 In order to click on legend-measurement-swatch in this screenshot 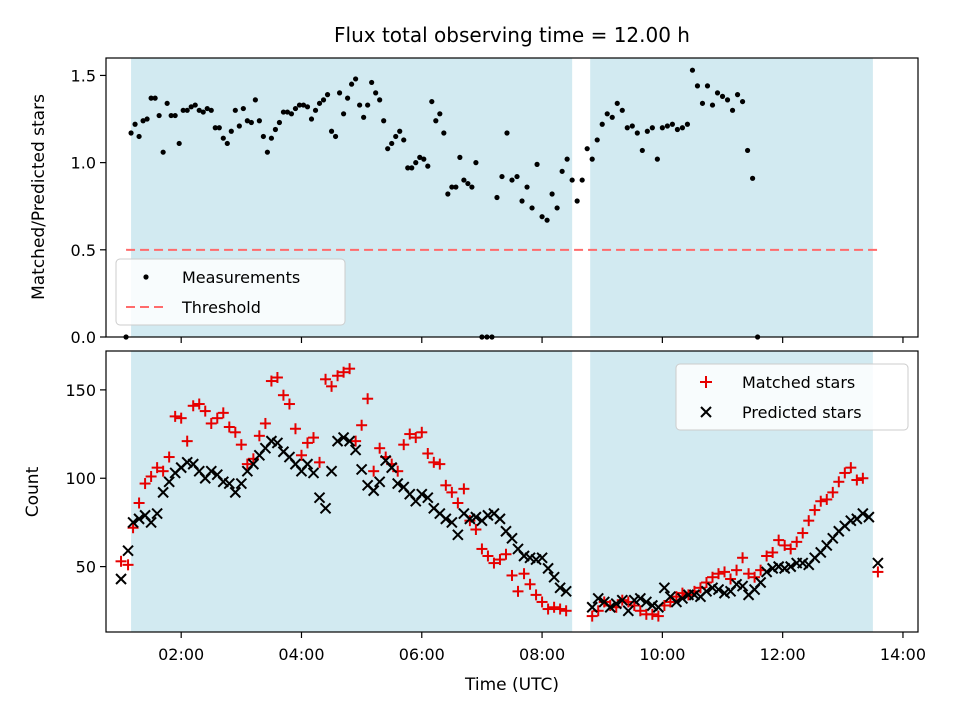, I will do `click(146, 277)`.